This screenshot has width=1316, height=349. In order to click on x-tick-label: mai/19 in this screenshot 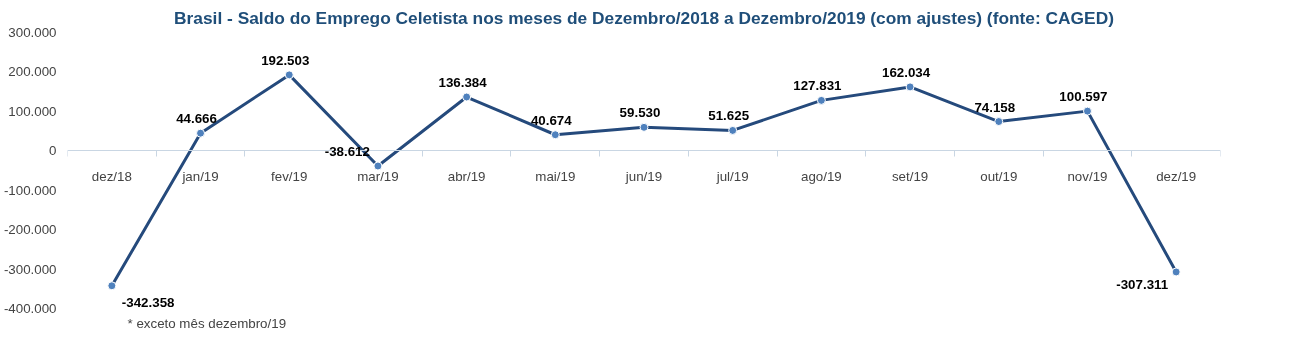, I will do `click(555, 176)`.